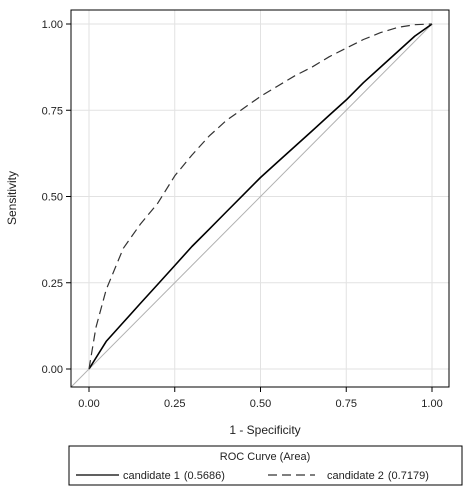 This screenshot has height=490, width=465. I want to click on x-tick-label-3: 0.75, so click(346, 404).